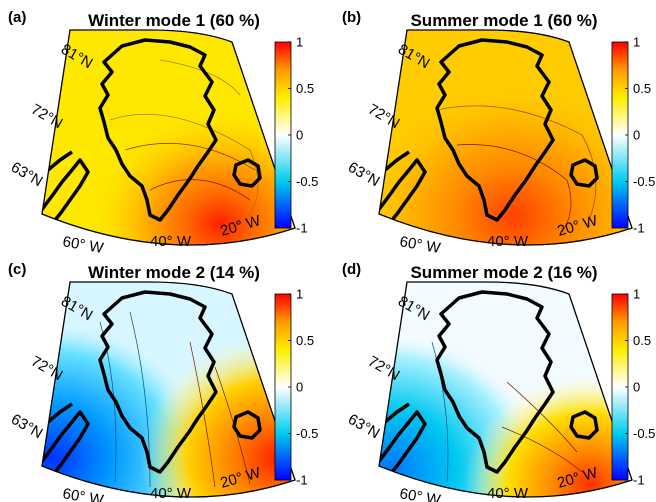  Describe the element at coordinates (420, 245) in the screenshot. I see `lon-label-b-0: 60° W` at that location.